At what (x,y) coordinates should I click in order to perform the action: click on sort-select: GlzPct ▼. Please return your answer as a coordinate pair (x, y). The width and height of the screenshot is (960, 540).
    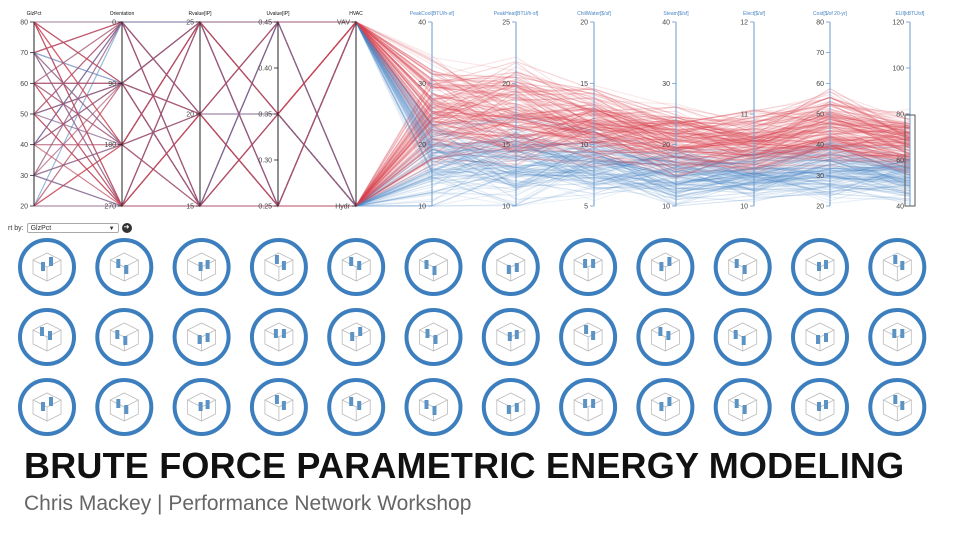
    Looking at the image, I should click on (72, 228).